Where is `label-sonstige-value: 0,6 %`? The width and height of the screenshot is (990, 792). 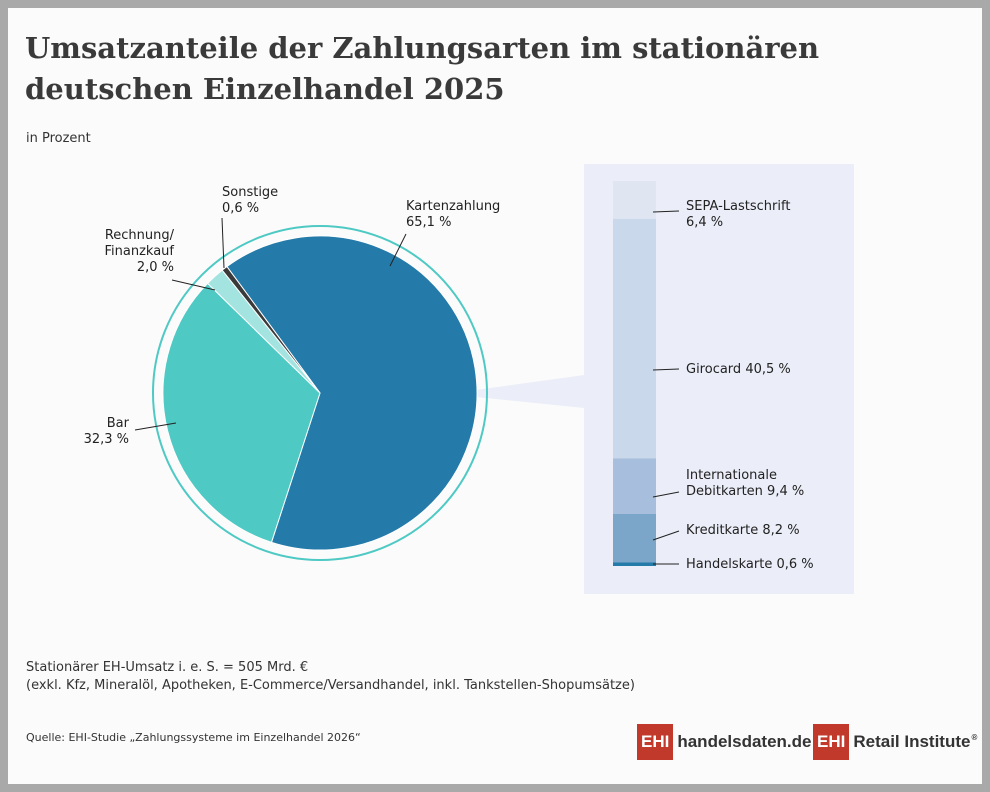
label-sonstige-value: 0,6 % is located at coordinates (240, 208).